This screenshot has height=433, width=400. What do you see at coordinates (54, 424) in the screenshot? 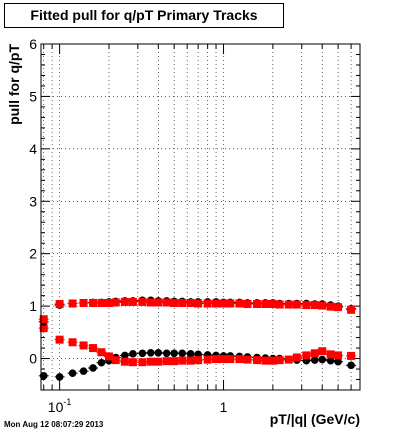
I see `timestamp: Mon Aug 12 08:07:29 2013` at bounding box center [54, 424].